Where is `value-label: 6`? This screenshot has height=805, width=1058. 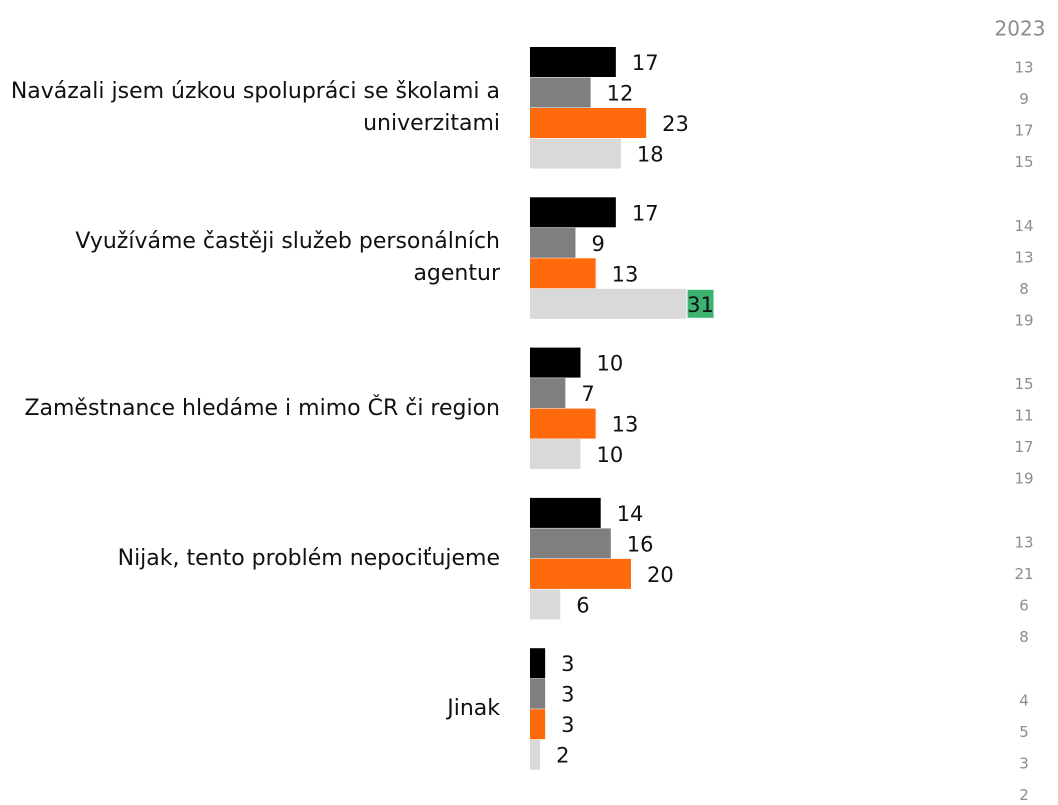
value-label: 6 is located at coordinates (582, 605).